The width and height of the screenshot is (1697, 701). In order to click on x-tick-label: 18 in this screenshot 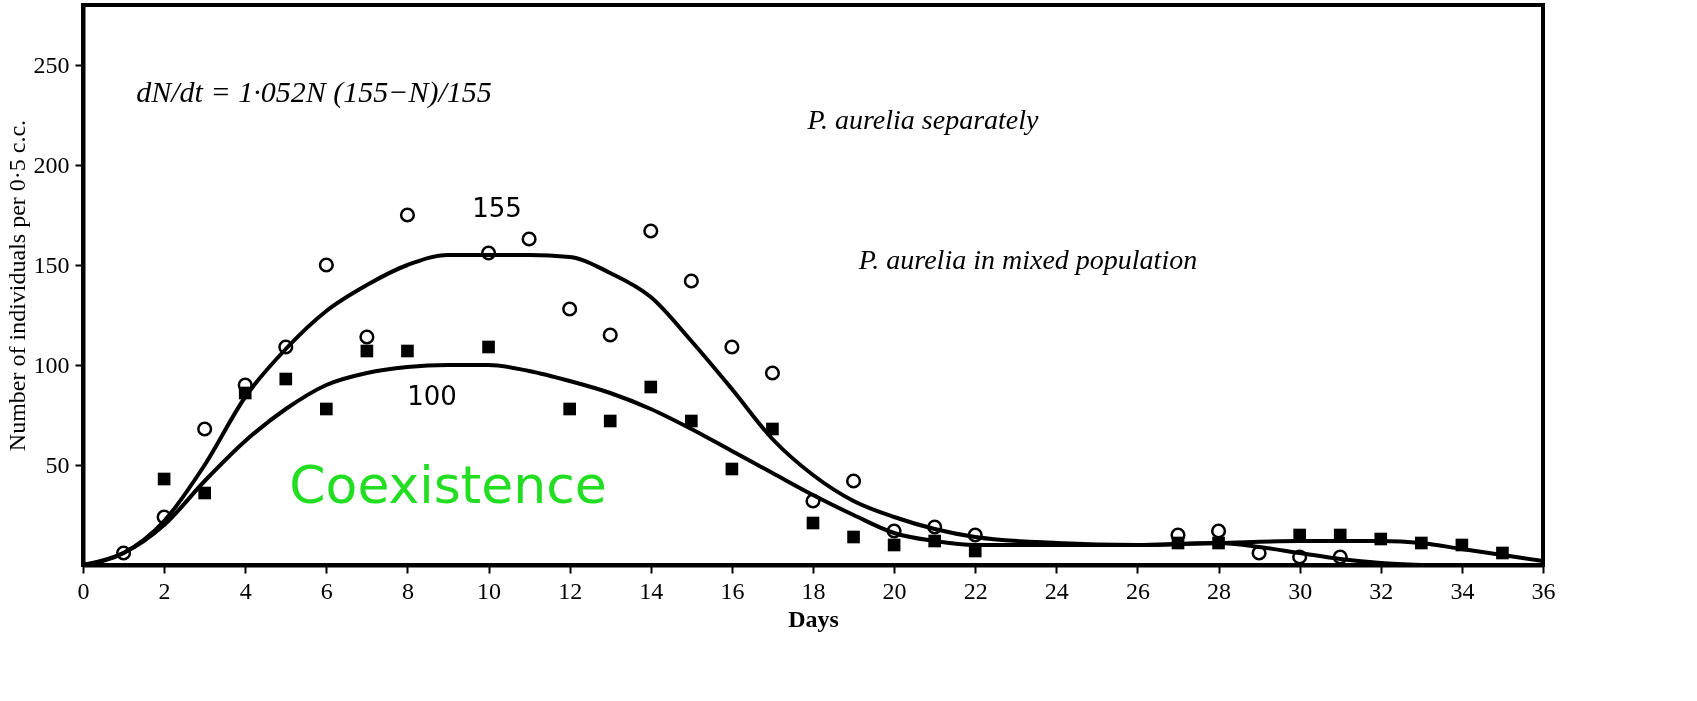, I will do `click(813, 590)`.